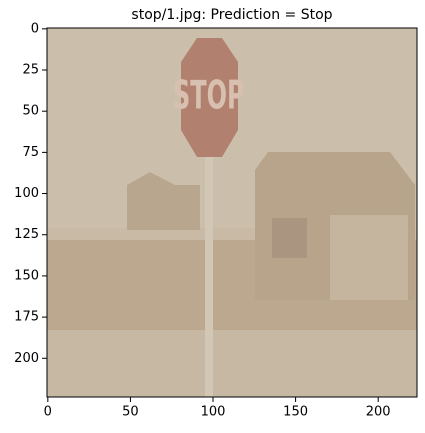 Image resolution: width=425 pixels, height=433 pixels. I want to click on sign-text: STOP, so click(209, 95).